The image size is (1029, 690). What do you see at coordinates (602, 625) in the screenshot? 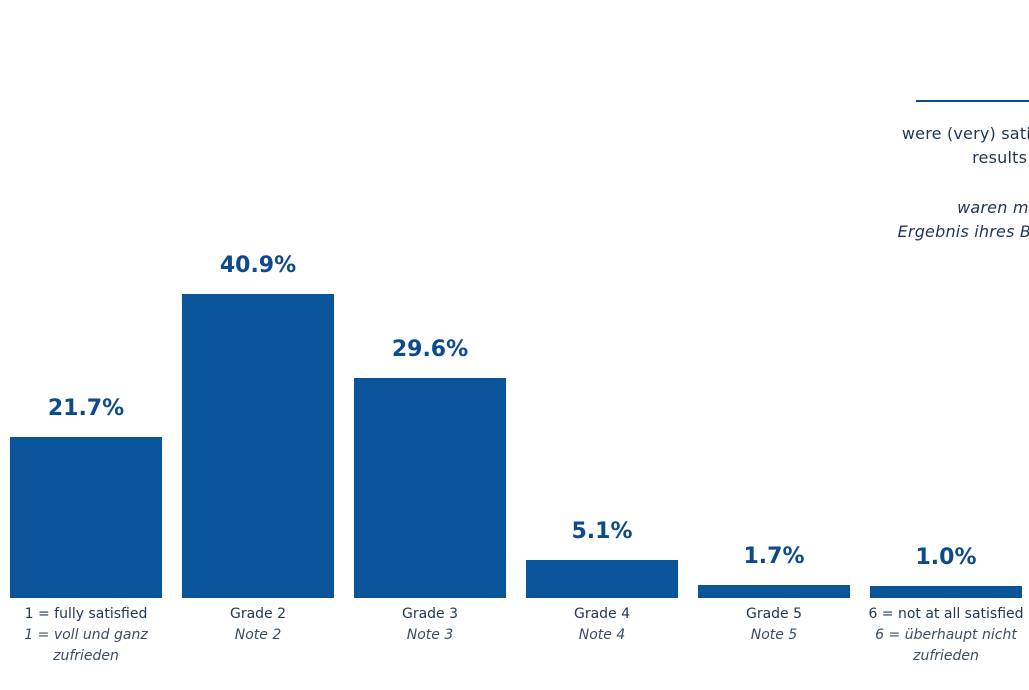
I see `category-label-4: Grade 4 Note 4` at bounding box center [602, 625].